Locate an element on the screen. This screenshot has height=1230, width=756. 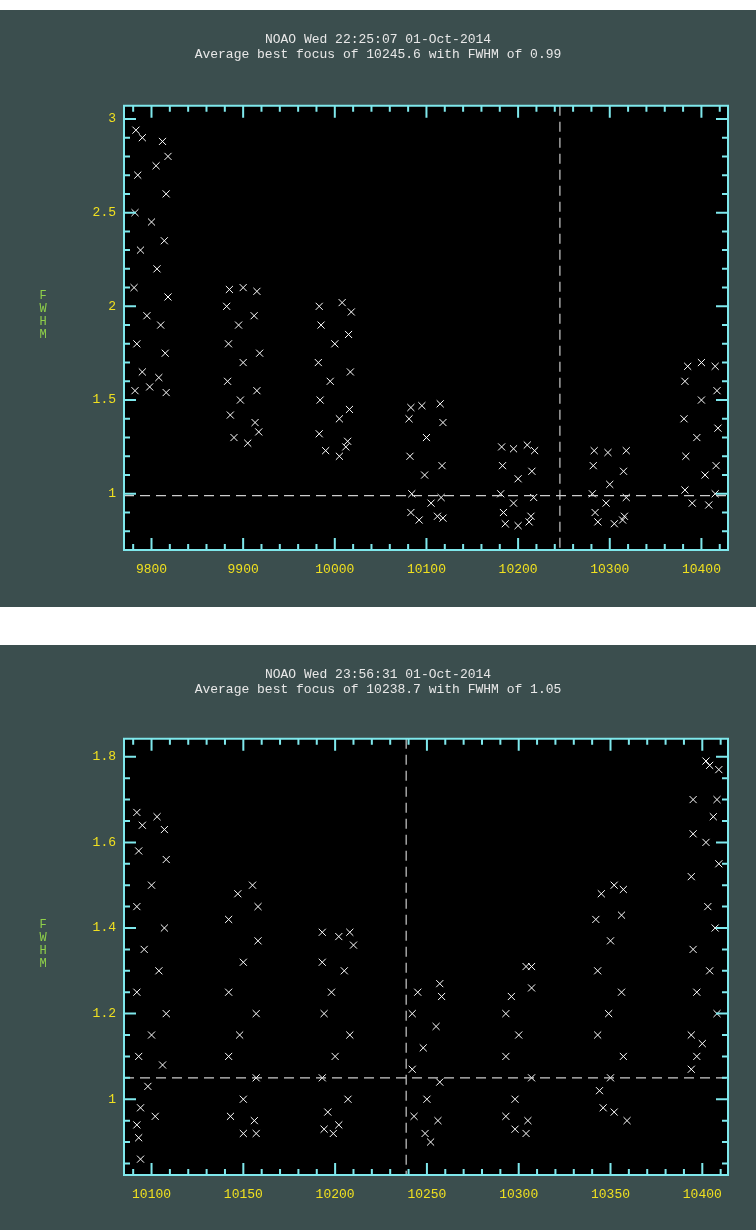
x-tick-label: 10350 is located at coordinates (611, 1195).